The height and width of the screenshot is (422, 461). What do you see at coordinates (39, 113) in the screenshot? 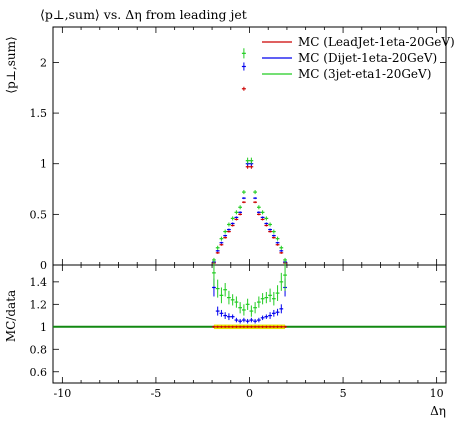
I see `y-tick-label: 1.5` at bounding box center [39, 113].